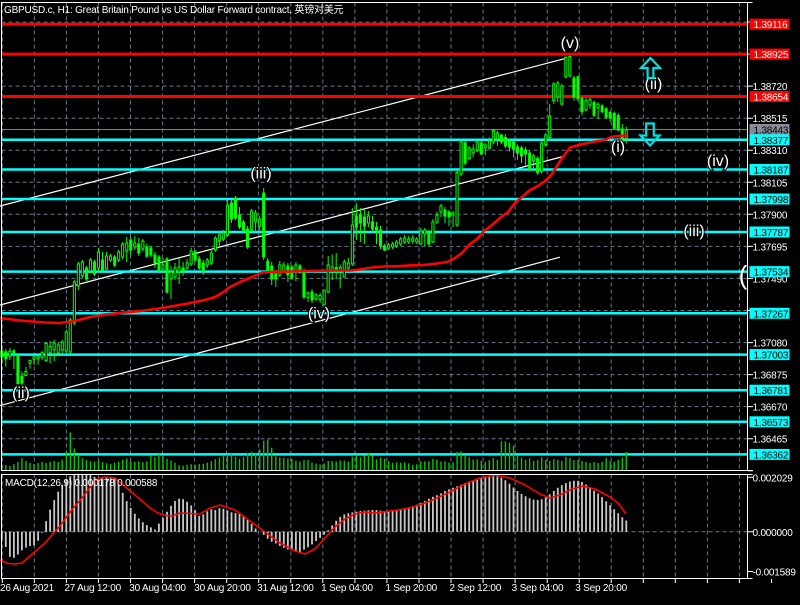 Image resolution: width=800 pixels, height=605 pixels. What do you see at coordinates (771, 314) in the screenshot?
I see `svg-text: 1.37267` at bounding box center [771, 314].